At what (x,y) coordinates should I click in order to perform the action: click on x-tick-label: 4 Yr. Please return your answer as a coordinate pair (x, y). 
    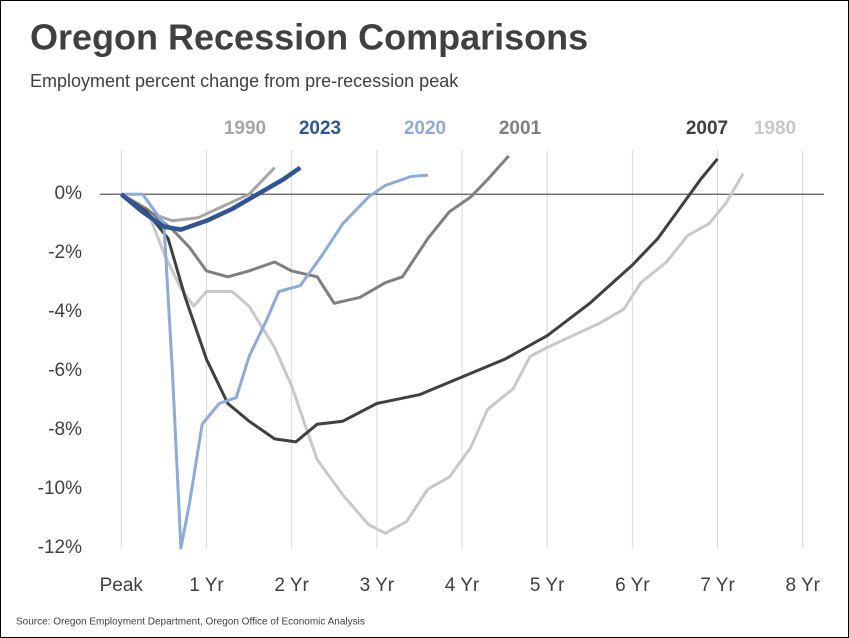
    Looking at the image, I should click on (462, 585).